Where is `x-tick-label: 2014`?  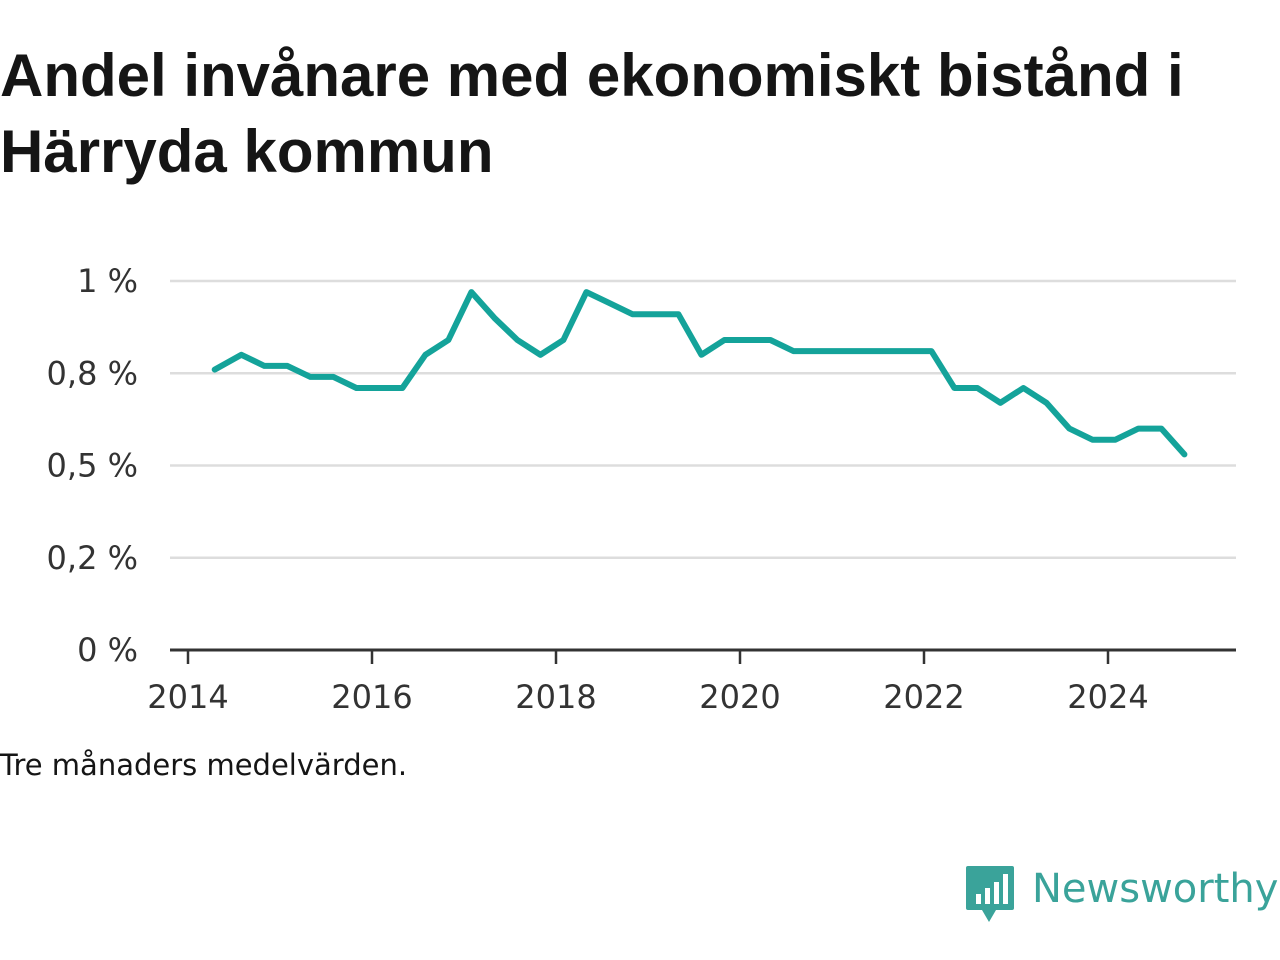 x-tick-label: 2014 is located at coordinates (187, 697).